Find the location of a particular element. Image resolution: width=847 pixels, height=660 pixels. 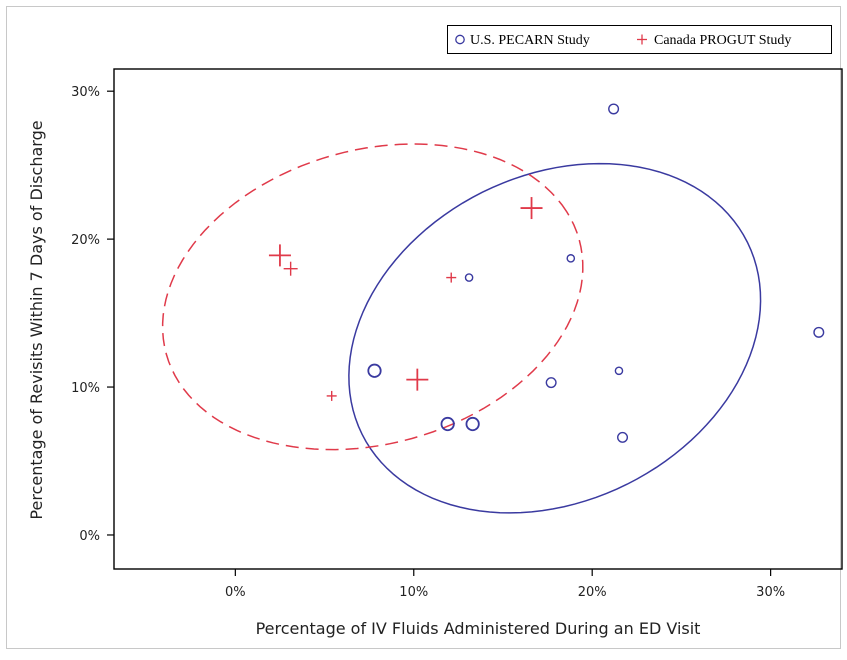

legend-label-progut: Canada PROGUT Study is located at coordinates (722, 40).